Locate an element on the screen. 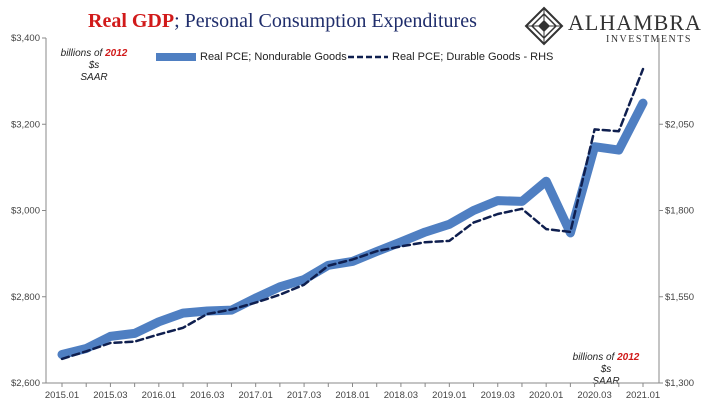 Image resolution: width=705 pixels, height=409 pixels. right-tick-label: $1,800 is located at coordinates (679, 211).